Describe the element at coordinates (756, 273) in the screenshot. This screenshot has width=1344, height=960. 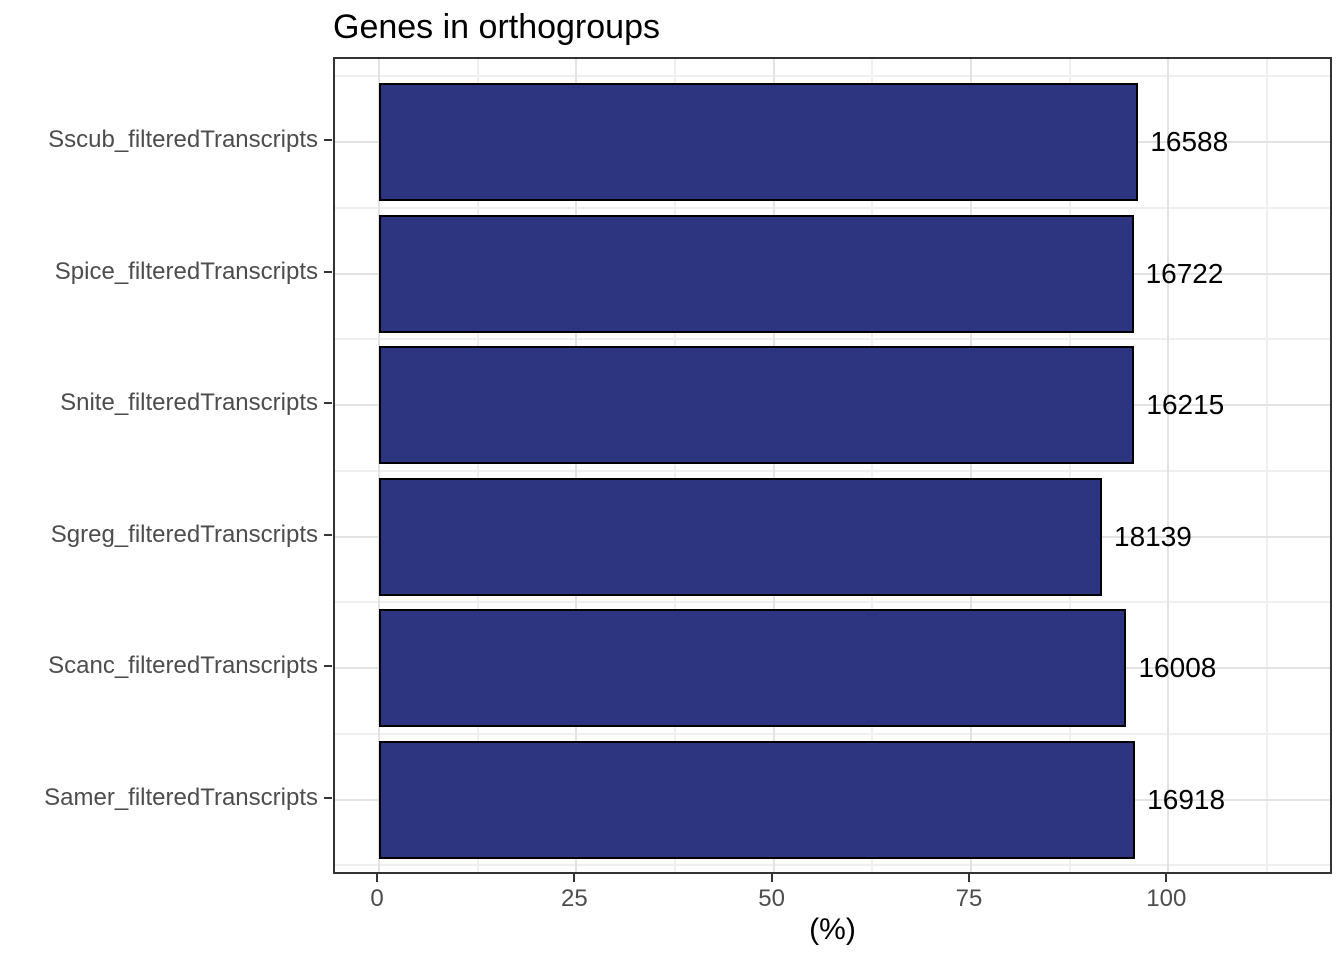
I see `bar-Spice_filteredTranscripts` at that location.